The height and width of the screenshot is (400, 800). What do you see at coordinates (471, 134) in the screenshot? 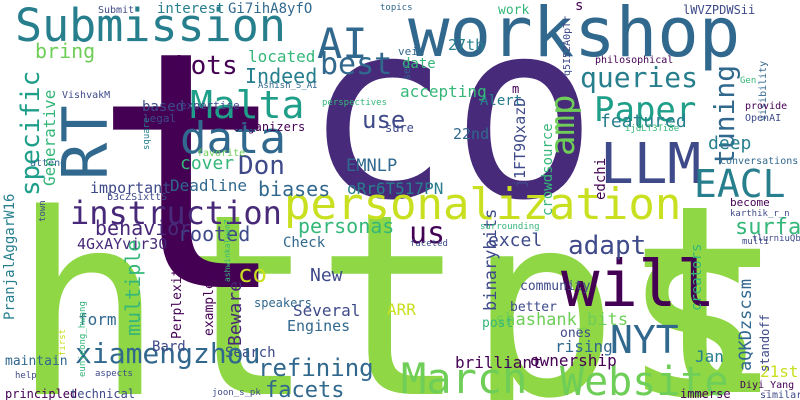
I see `word: 22nd` at bounding box center [471, 134].